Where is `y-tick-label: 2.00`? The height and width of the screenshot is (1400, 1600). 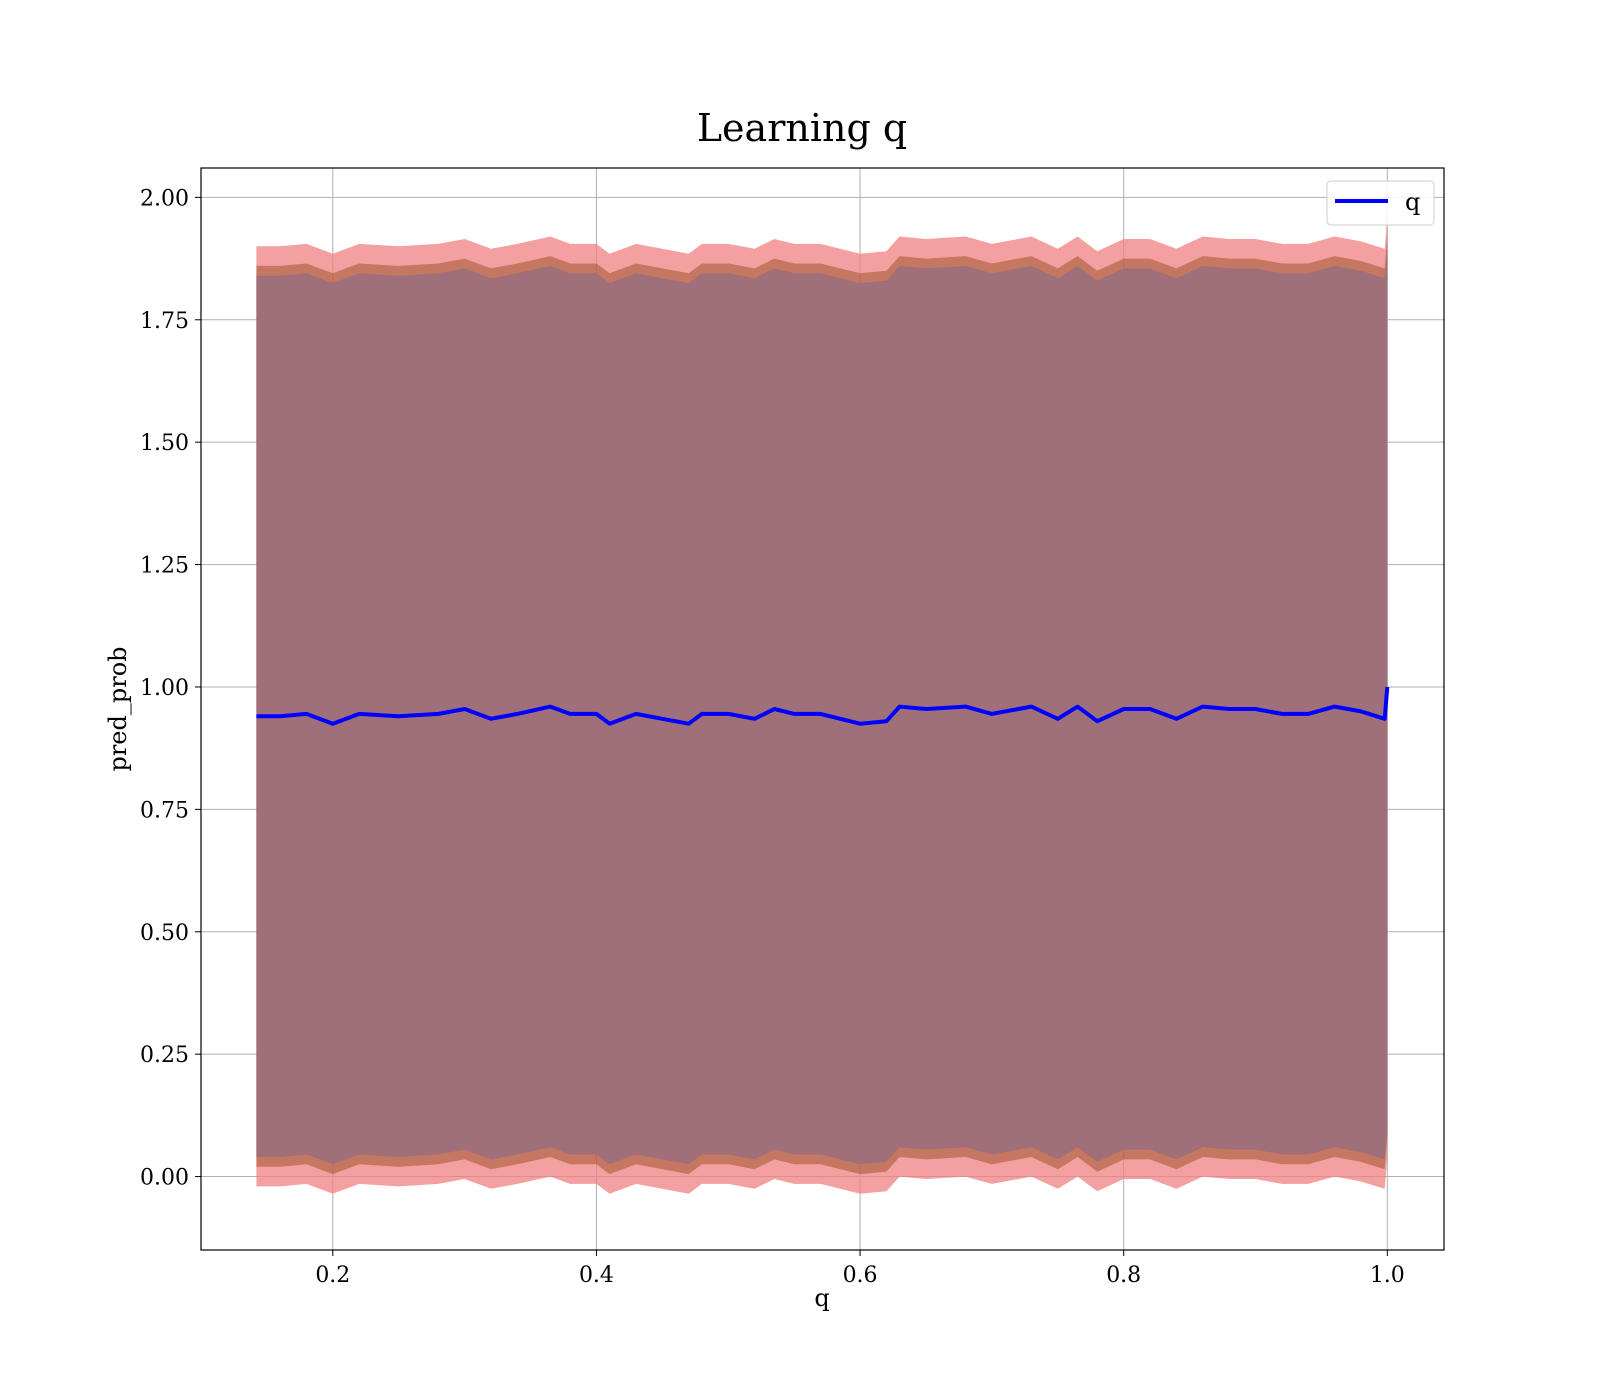 y-tick-label: 2.00 is located at coordinates (164, 198).